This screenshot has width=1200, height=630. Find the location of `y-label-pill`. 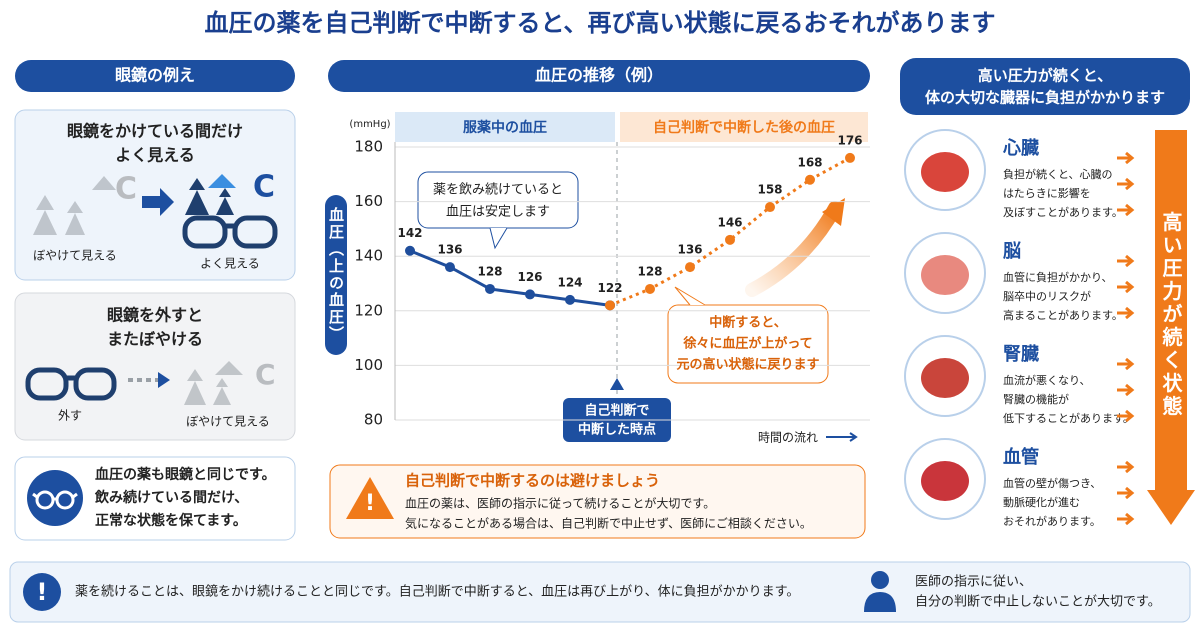

y-label-pill is located at coordinates (336, 275).